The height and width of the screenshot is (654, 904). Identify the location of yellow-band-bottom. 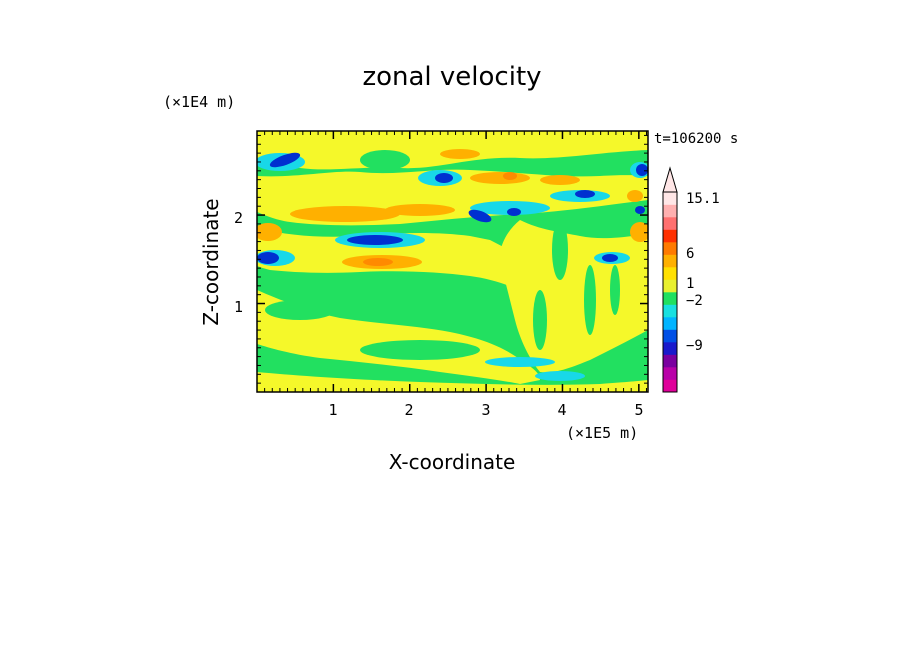
(452, 382).